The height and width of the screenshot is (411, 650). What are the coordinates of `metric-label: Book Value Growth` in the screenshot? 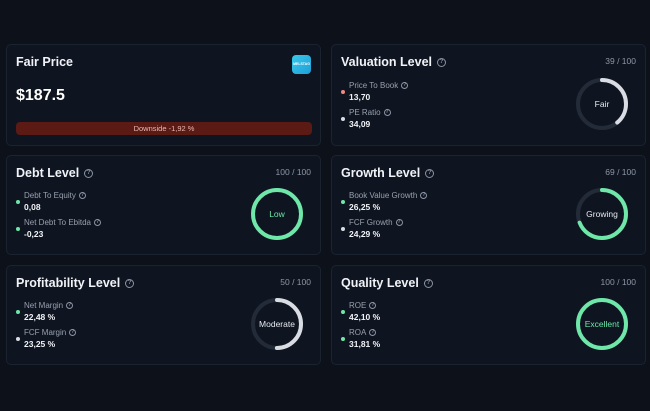 It's located at (383, 195).